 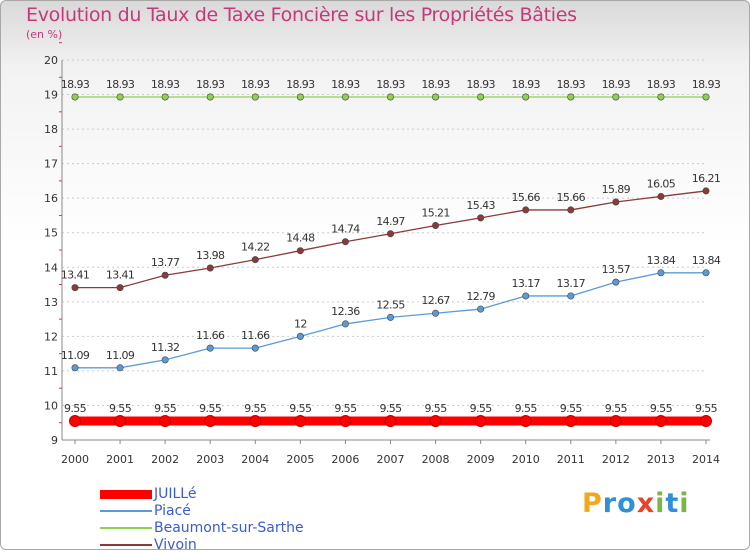 What do you see at coordinates (661, 183) in the screenshot?
I see `data-label: 16.05` at bounding box center [661, 183].